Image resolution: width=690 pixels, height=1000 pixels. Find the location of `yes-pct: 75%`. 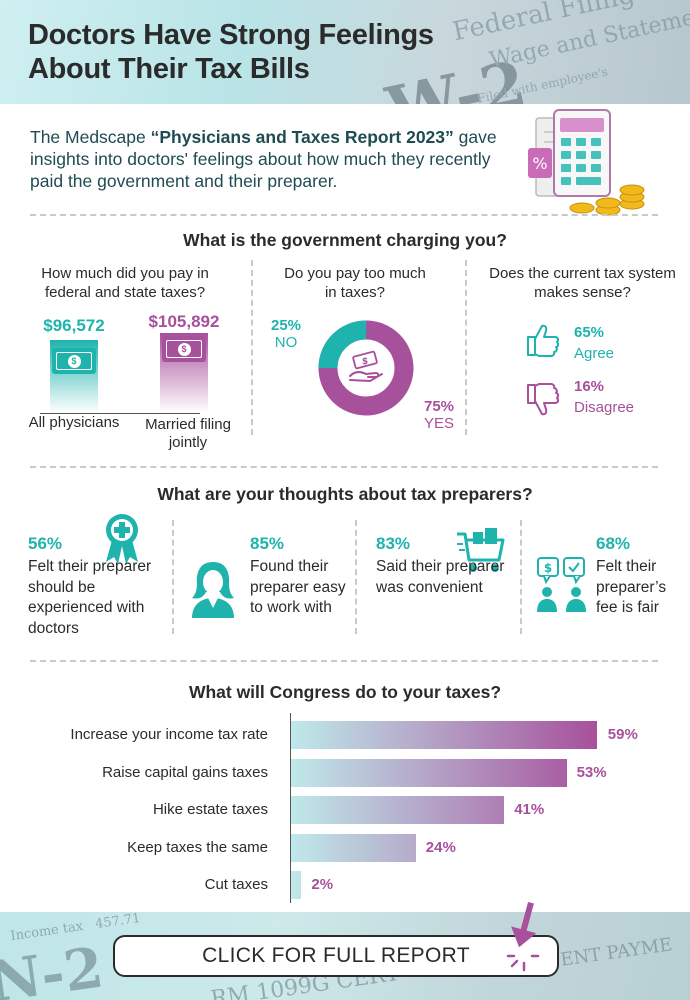

yes-pct: 75% is located at coordinates (439, 406).